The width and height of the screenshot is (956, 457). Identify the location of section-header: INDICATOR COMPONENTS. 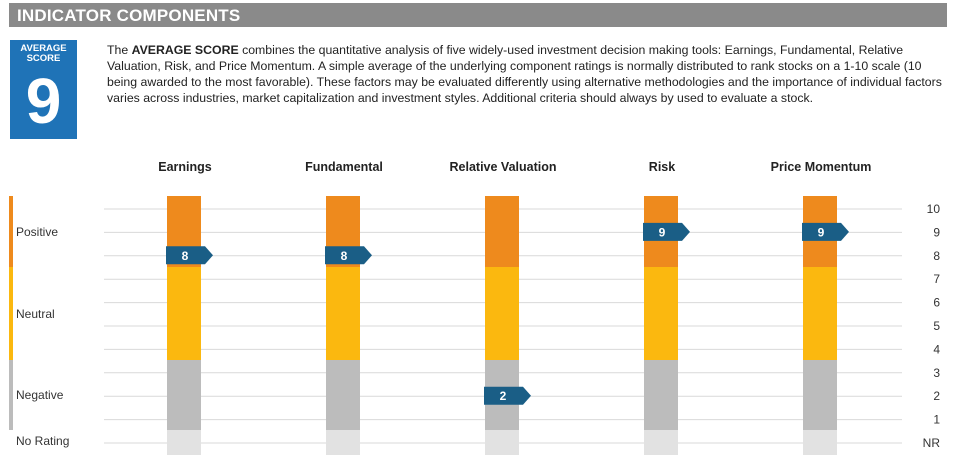
(478, 15).